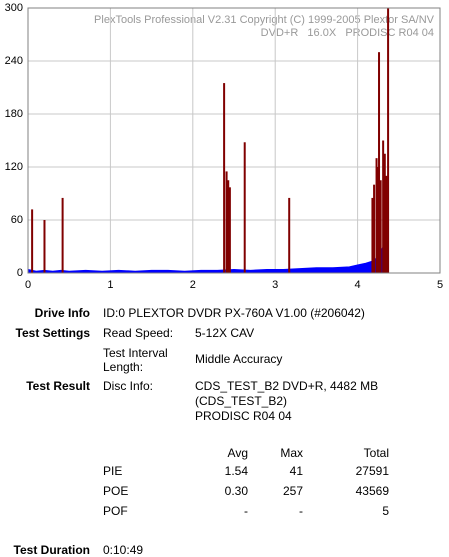 This screenshot has height=557, width=449. What do you see at coordinates (193, 285) in the screenshot?
I see `x-tick-label: 2` at bounding box center [193, 285].